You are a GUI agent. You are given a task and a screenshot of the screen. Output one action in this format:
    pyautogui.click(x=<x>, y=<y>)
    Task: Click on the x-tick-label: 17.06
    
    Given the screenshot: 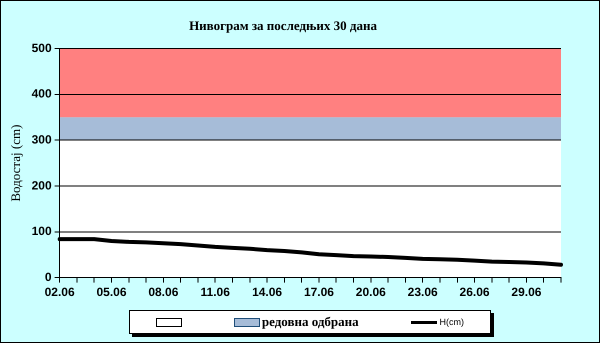 What is the action you would take?
    pyautogui.click(x=319, y=292)
    